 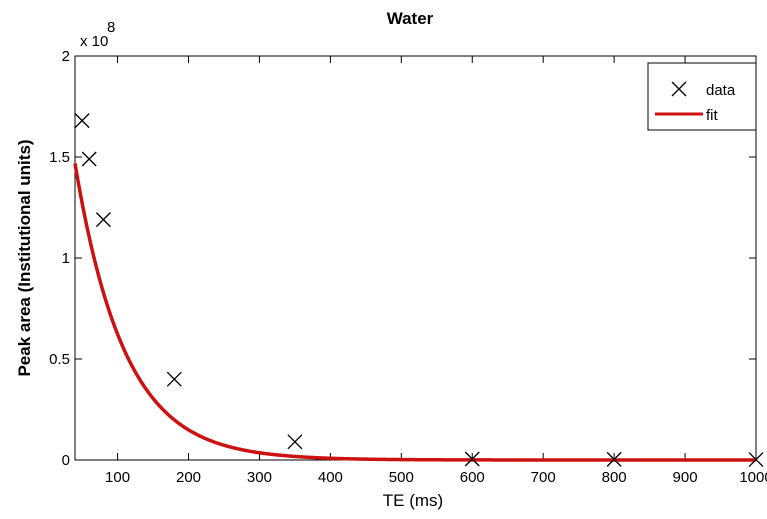 I want to click on legend: data fit, so click(x=702, y=96).